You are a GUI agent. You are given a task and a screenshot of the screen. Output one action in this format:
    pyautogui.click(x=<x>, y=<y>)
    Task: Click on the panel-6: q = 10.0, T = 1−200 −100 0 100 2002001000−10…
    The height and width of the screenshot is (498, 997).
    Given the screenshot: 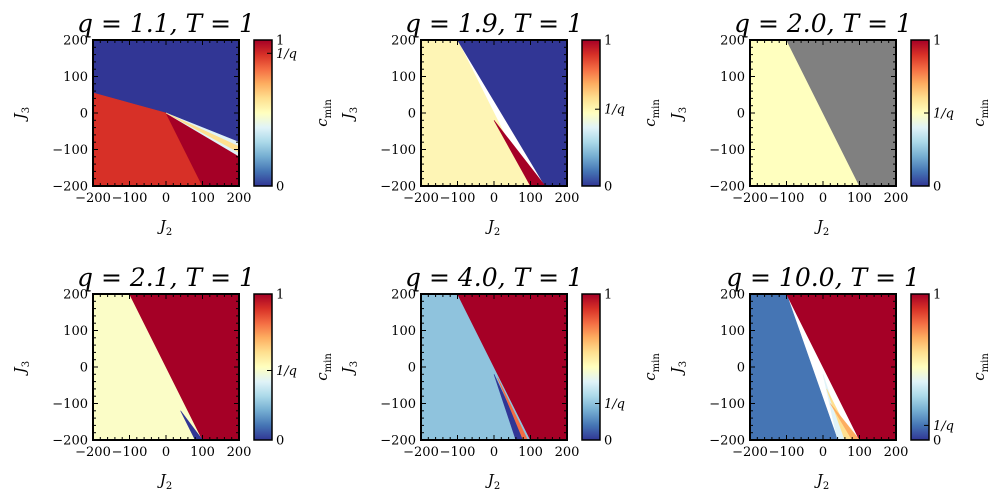 What is the action you would take?
    pyautogui.click(x=829, y=377)
    